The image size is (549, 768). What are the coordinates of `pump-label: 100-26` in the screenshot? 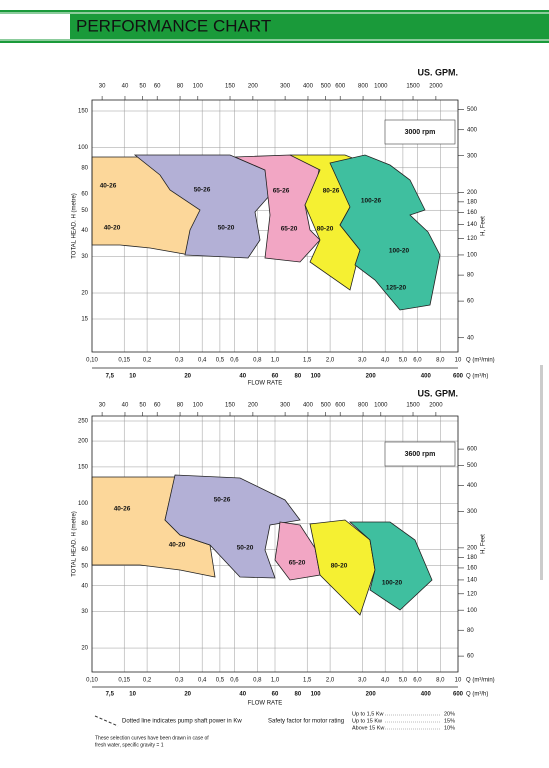 It's located at (371, 201).